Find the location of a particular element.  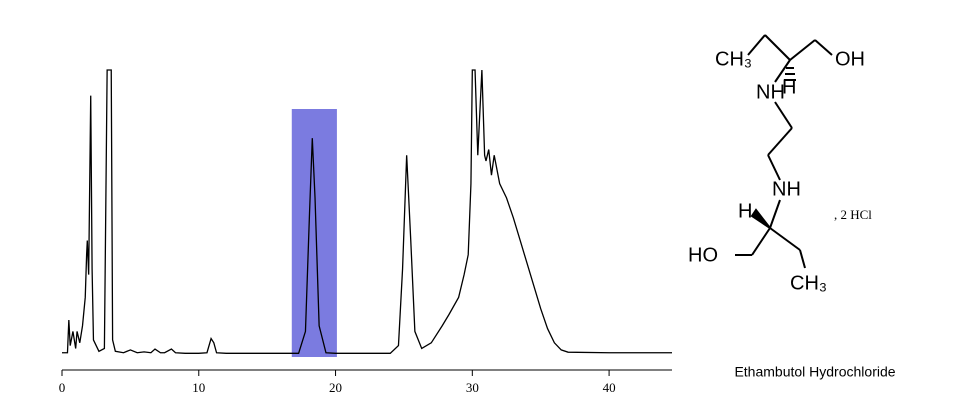

structure is located at coordinates (784, 151).